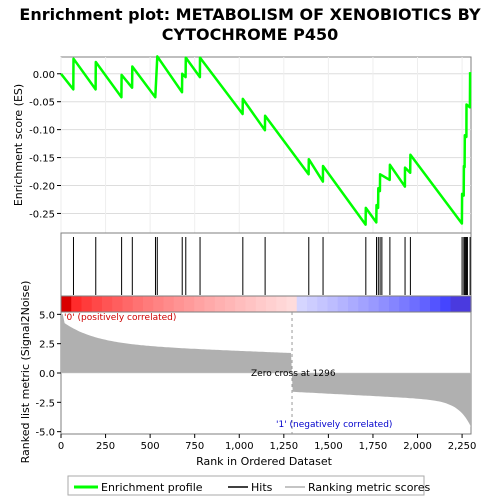 This screenshot has width=500, height=500. Describe the element at coordinates (239, 446) in the screenshot. I see `x-tick-label: 1,000` at that location.